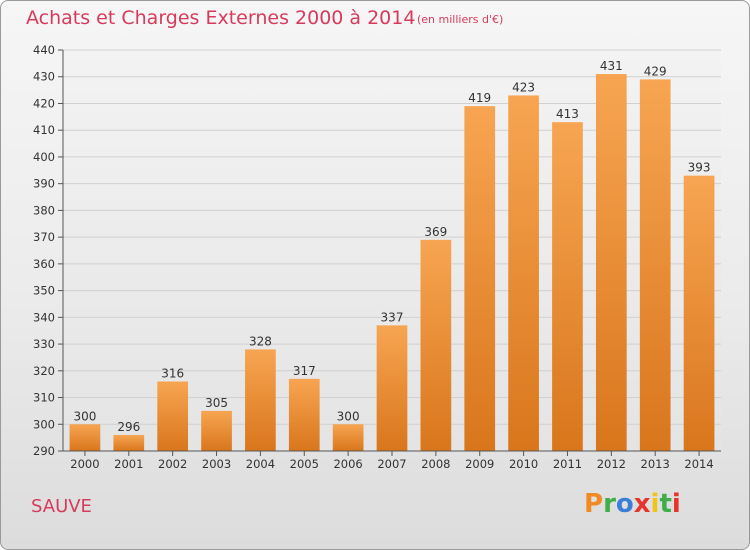 The image size is (750, 550). What do you see at coordinates (44, 184) in the screenshot?
I see `y-tick-label: 390` at bounding box center [44, 184].